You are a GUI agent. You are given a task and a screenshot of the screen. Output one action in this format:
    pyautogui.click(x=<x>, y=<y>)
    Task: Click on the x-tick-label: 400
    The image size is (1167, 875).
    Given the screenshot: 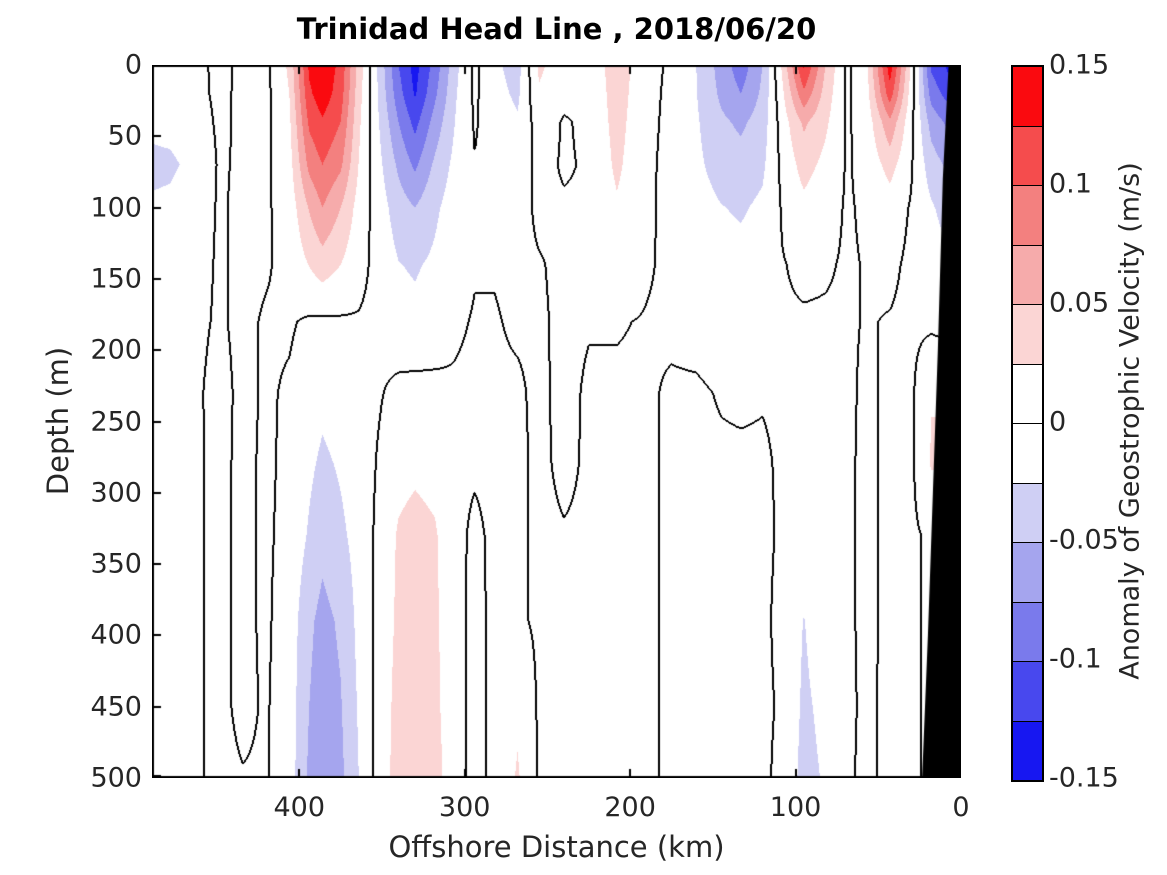 What is the action you would take?
    pyautogui.click(x=299, y=807)
    